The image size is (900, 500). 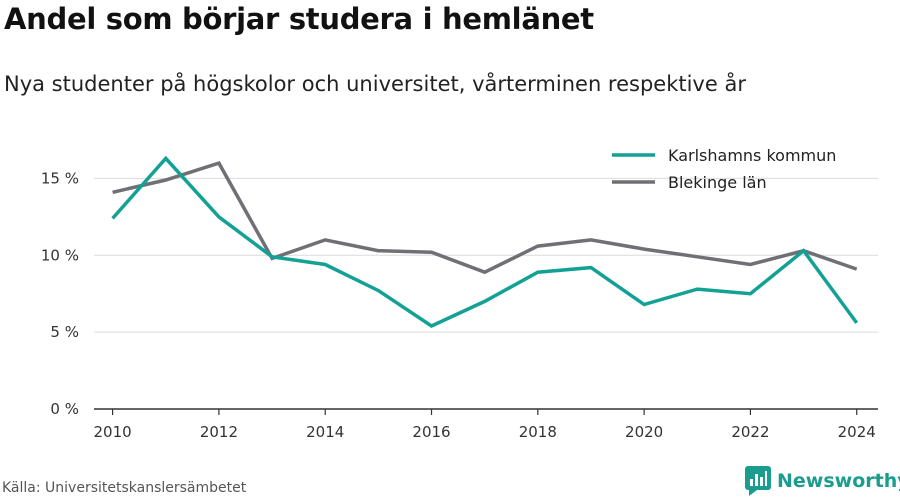 I want to click on x-tick-label: 2012, so click(x=219, y=432).